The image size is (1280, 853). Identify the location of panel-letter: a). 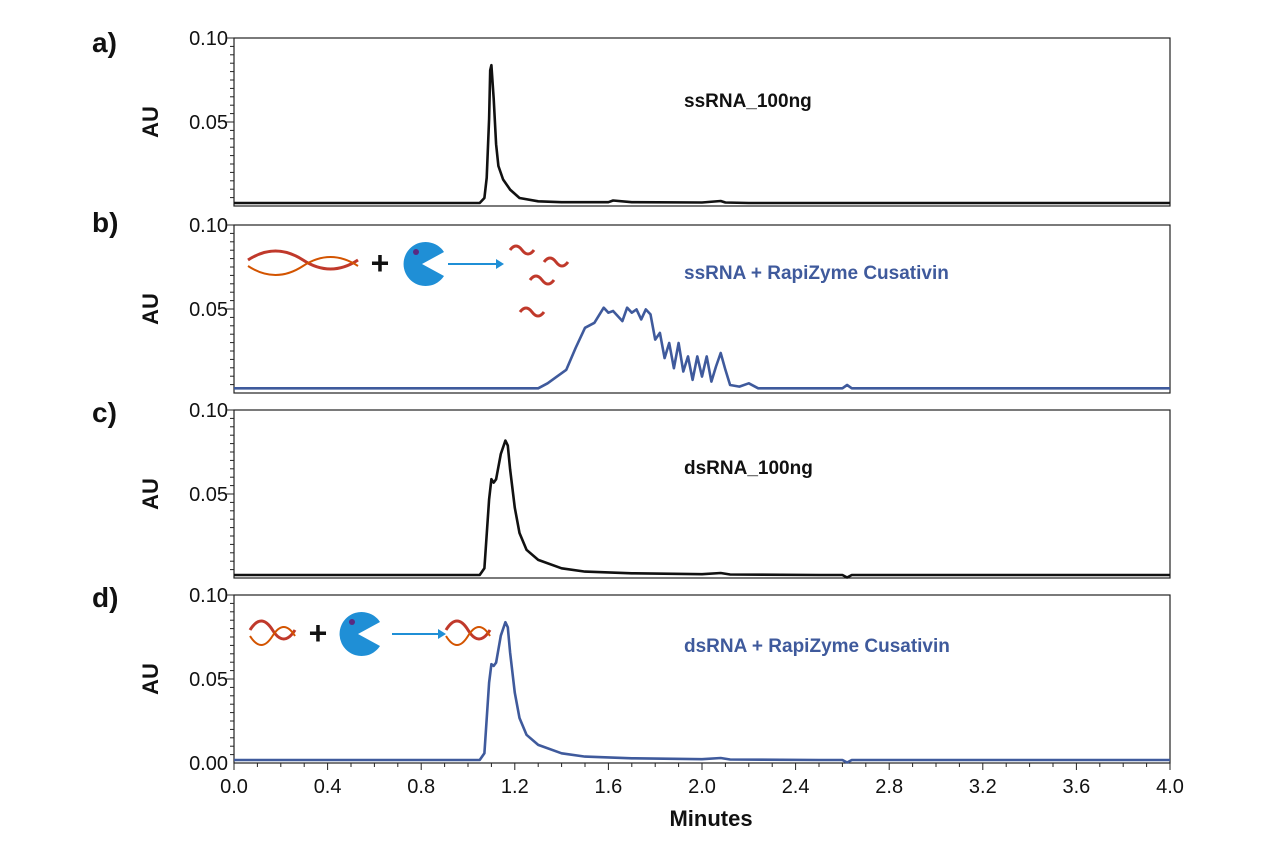
(104, 42).